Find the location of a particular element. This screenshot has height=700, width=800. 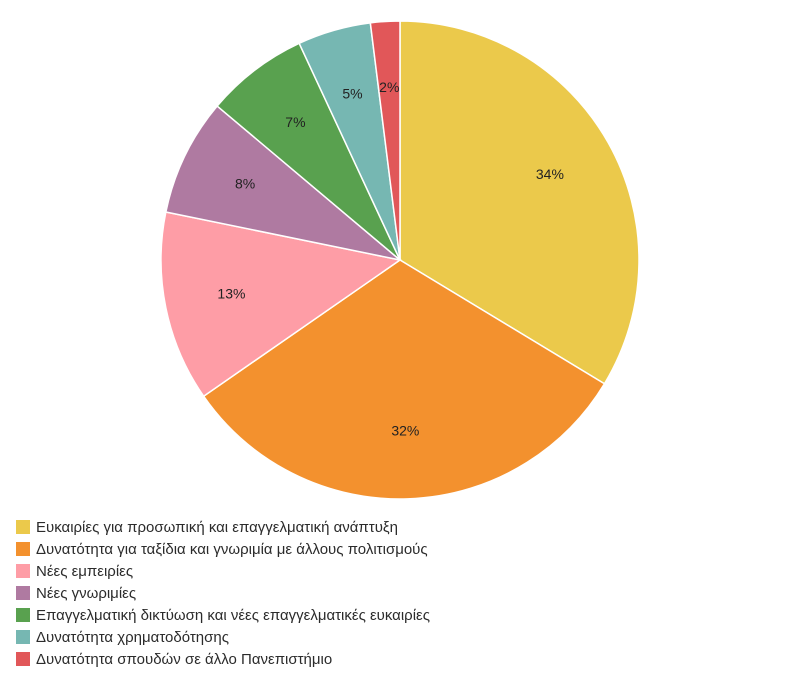

legend-label: Δυνατότητα σπουδών σε άλλο Πανεπιστήμιο is located at coordinates (184, 659).